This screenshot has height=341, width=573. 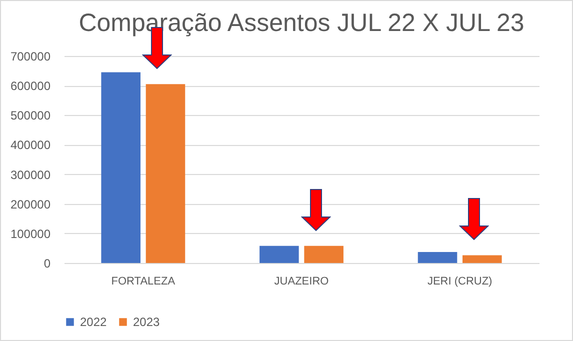 I want to click on y-tick-label: 300000, so click(x=30, y=175).